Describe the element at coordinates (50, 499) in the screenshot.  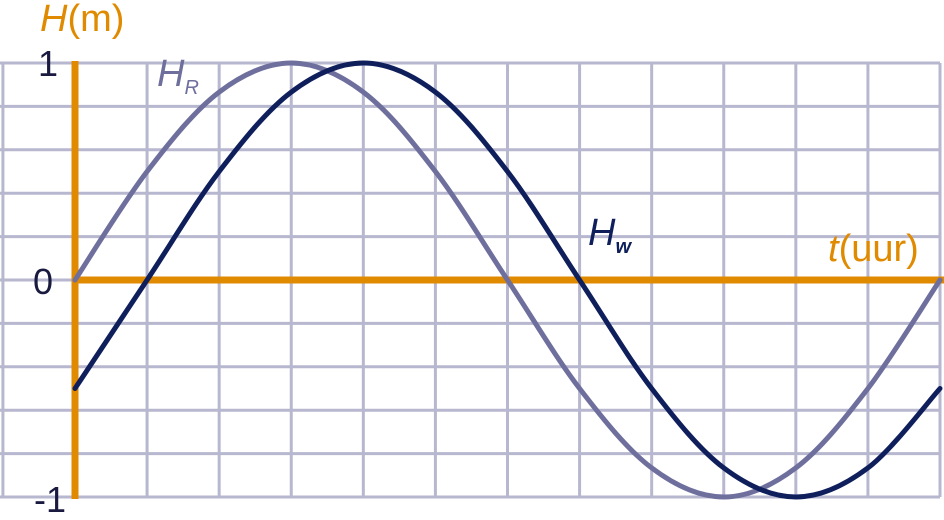
I see `y-tick-label-bottom: -1` at that location.